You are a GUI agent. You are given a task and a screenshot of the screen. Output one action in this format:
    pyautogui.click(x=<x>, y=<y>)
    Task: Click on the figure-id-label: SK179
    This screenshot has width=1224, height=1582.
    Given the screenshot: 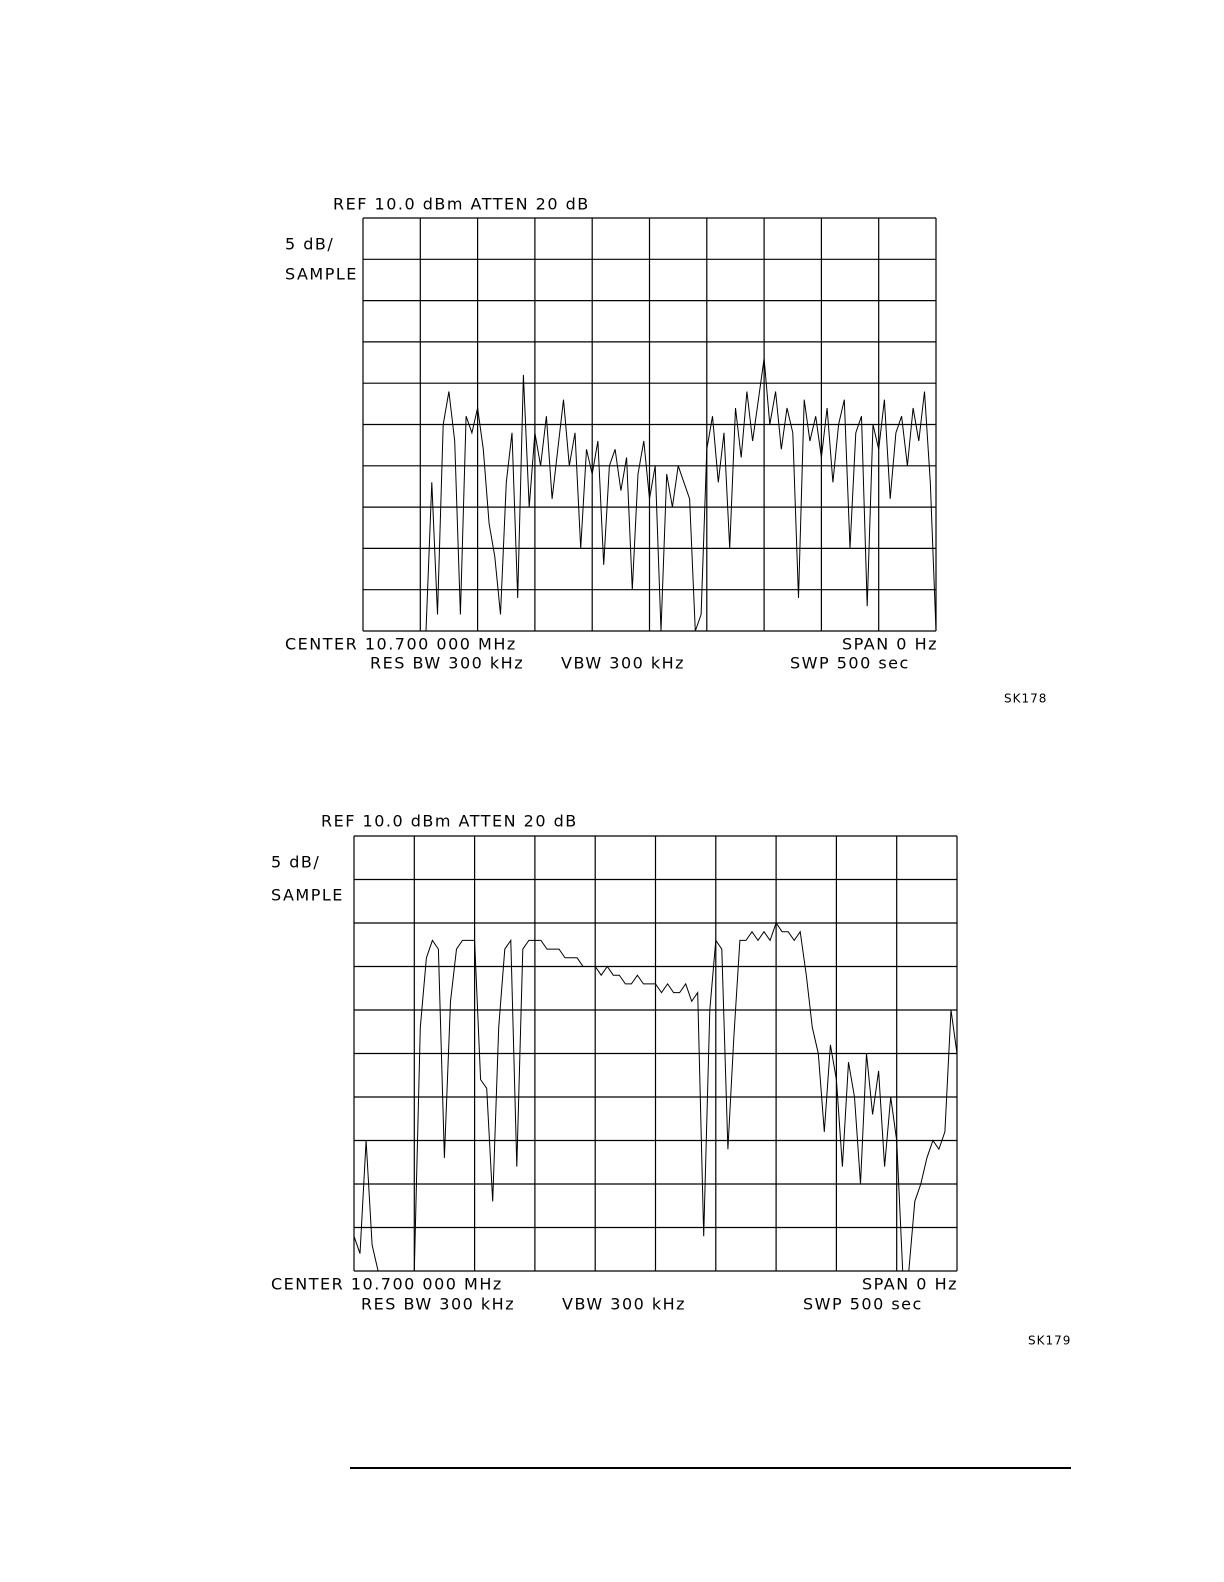 What is the action you would take?
    pyautogui.click(x=1049, y=1341)
    